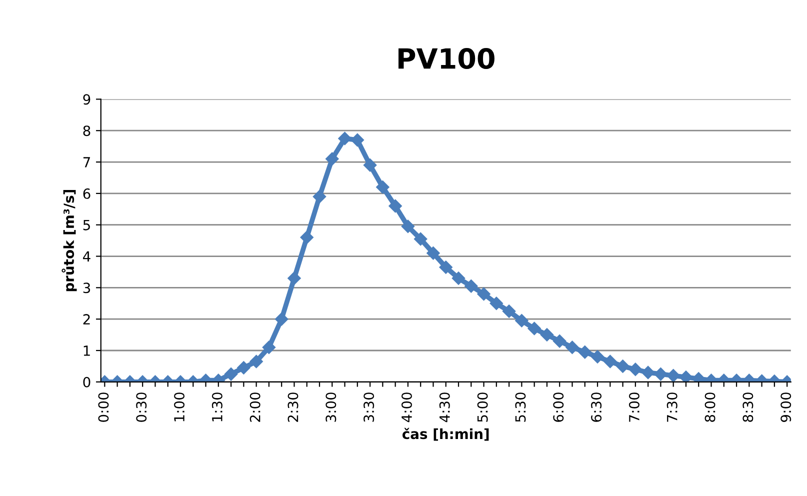  Describe the element at coordinates (103, 407) in the screenshot. I see `x-tick-label: 0:00` at that location.